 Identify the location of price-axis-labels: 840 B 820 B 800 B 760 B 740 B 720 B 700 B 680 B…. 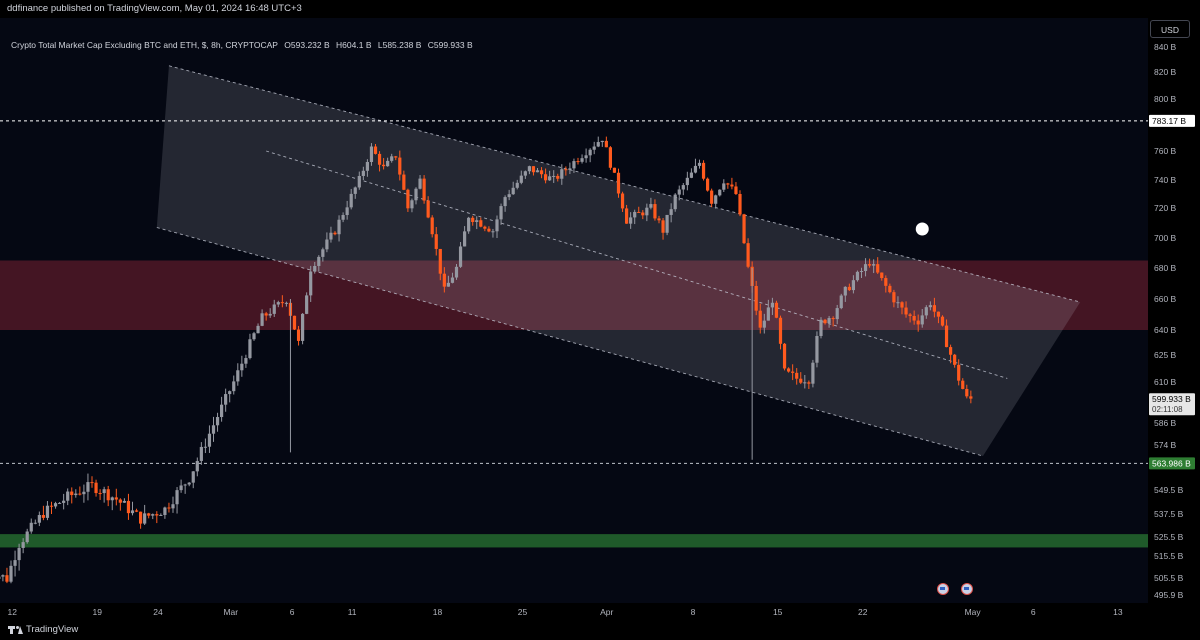
(1172, 321).